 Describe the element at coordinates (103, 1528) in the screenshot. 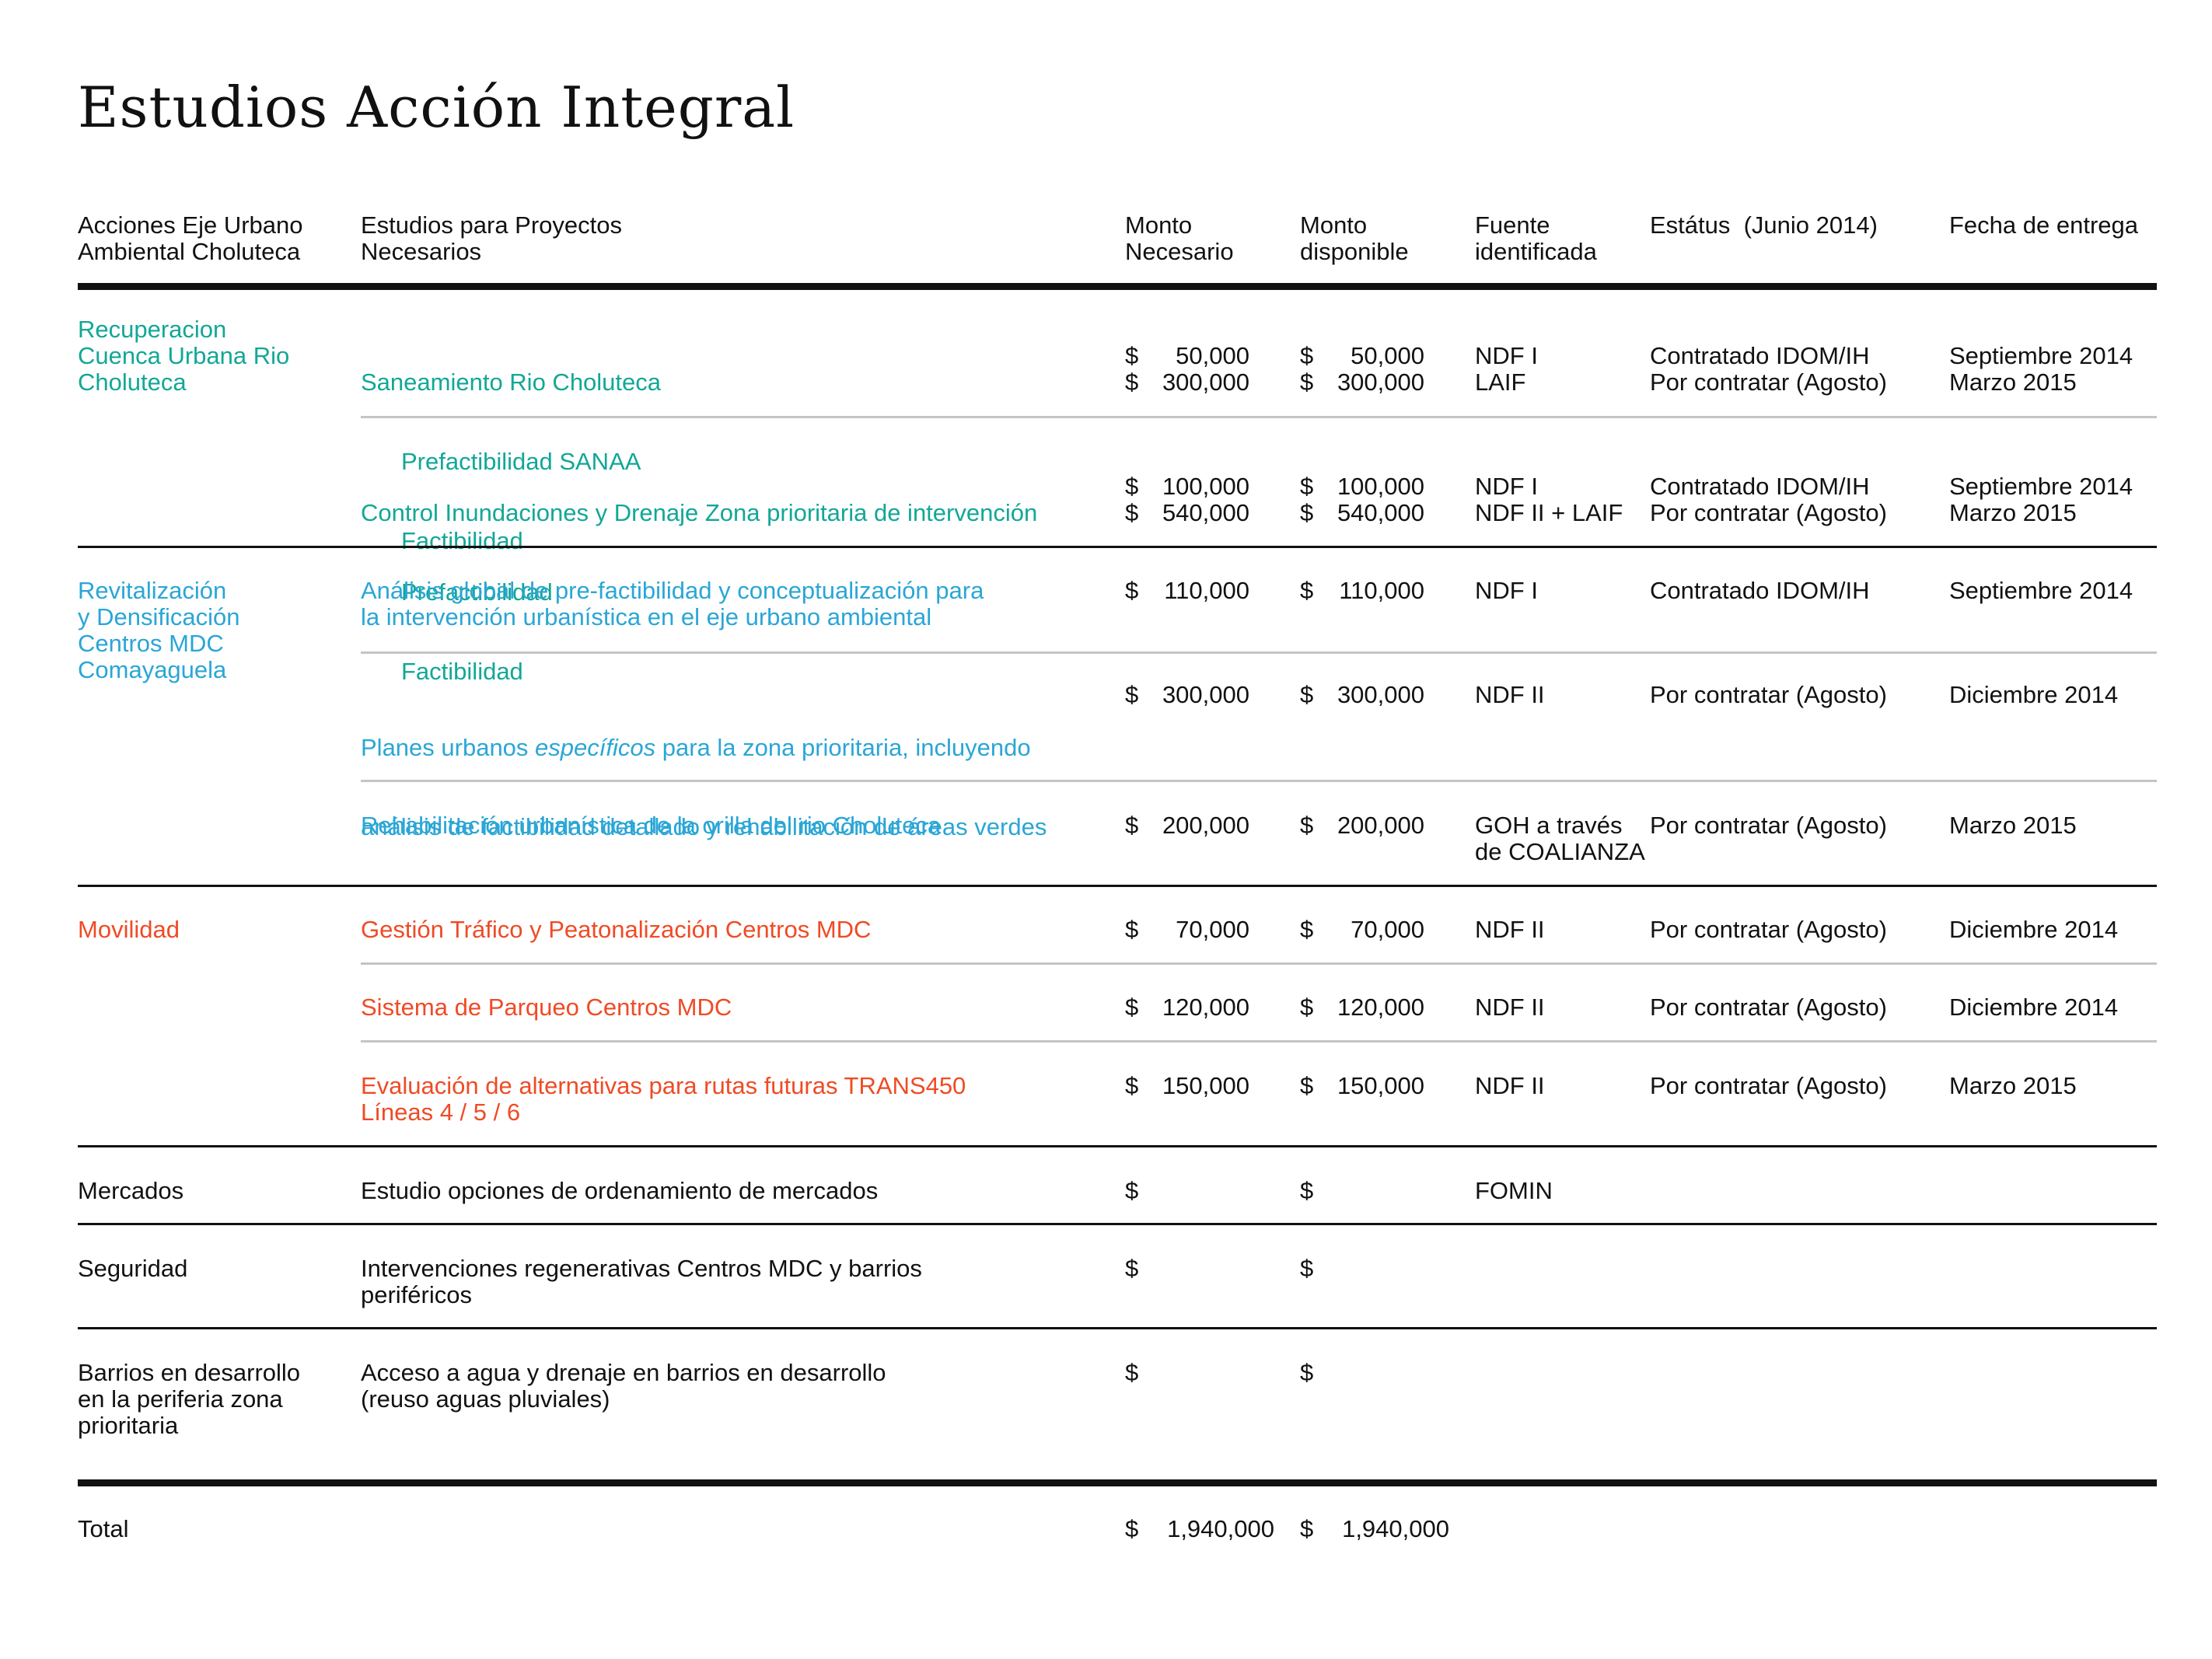

I see `total-label: Total` at that location.